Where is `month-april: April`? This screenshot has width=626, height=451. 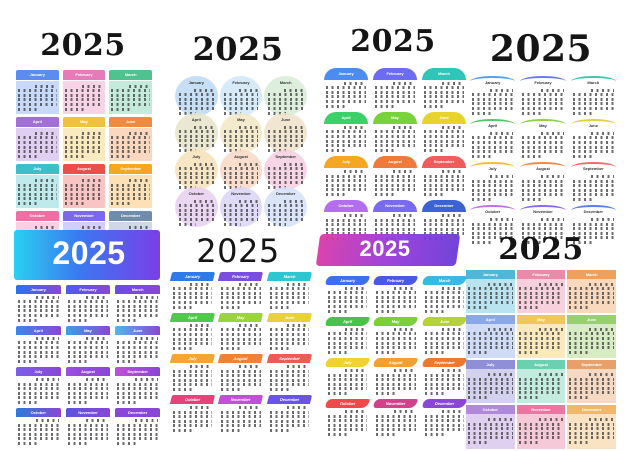
month-april: April is located at coordinates (493, 139).